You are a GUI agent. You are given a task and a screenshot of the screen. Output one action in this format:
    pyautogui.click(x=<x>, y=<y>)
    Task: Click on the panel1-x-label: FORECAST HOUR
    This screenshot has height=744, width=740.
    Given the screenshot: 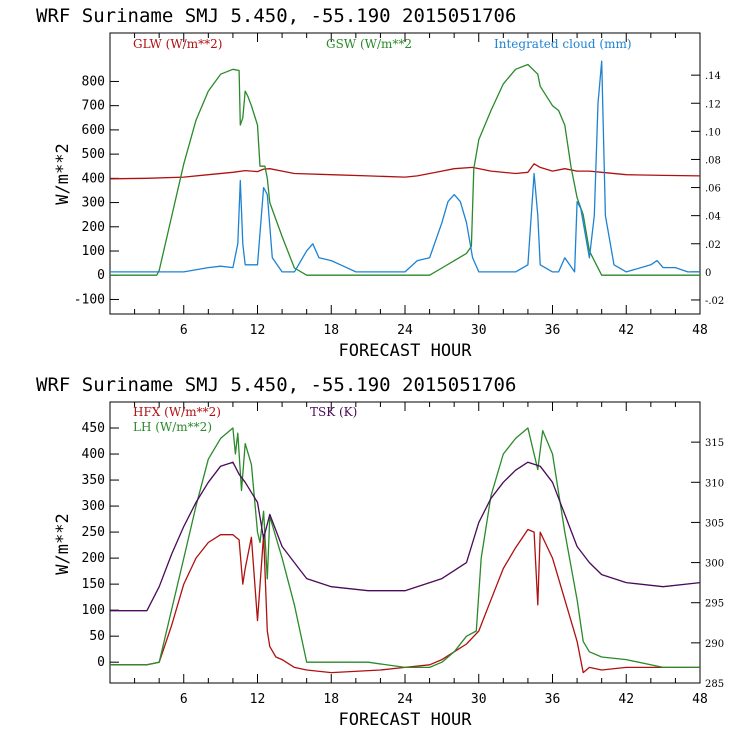 What is the action you would take?
    pyautogui.click(x=405, y=351)
    